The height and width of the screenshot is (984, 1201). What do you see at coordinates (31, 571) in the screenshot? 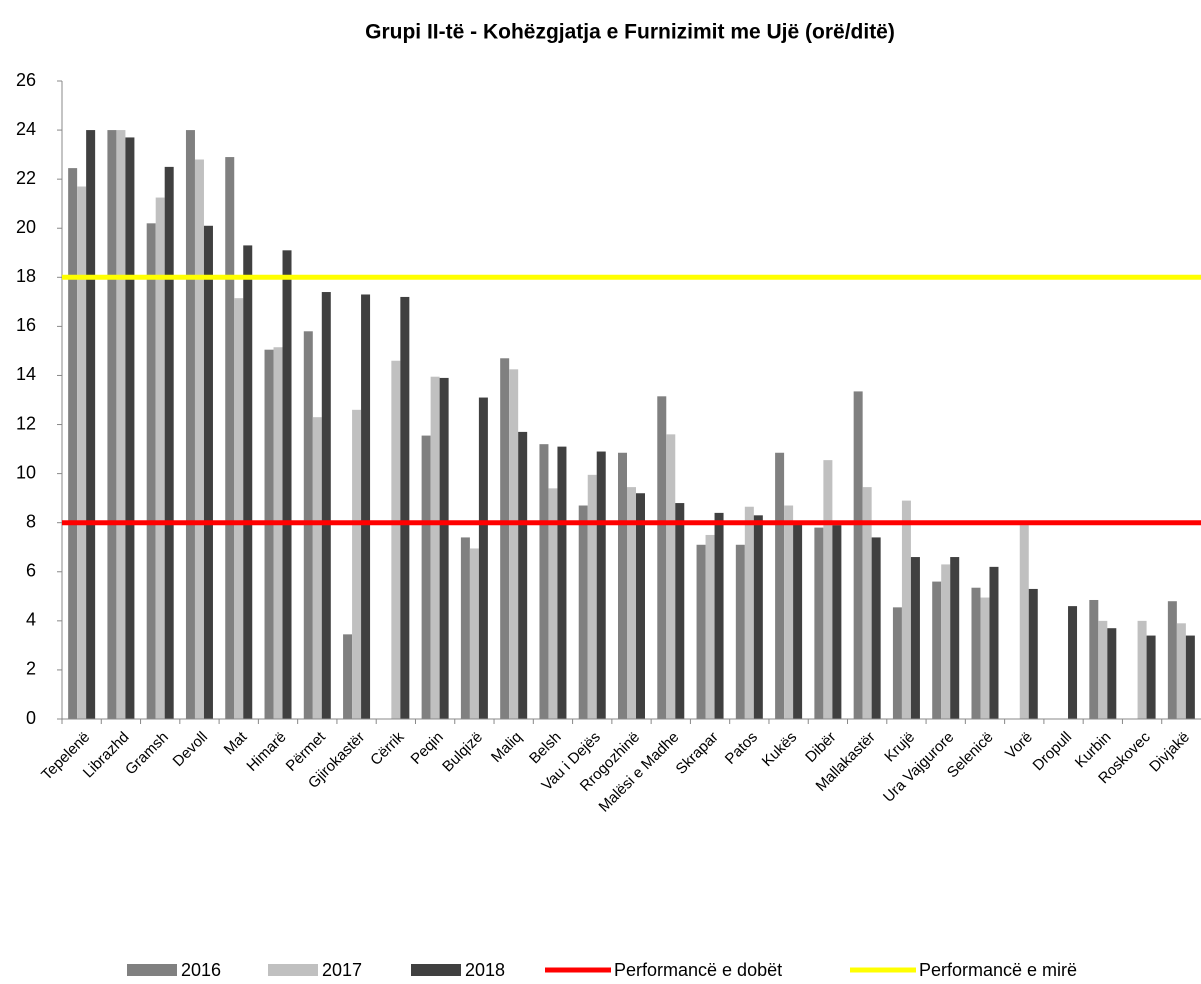
I see `y-tick-label: 6` at bounding box center [31, 571].